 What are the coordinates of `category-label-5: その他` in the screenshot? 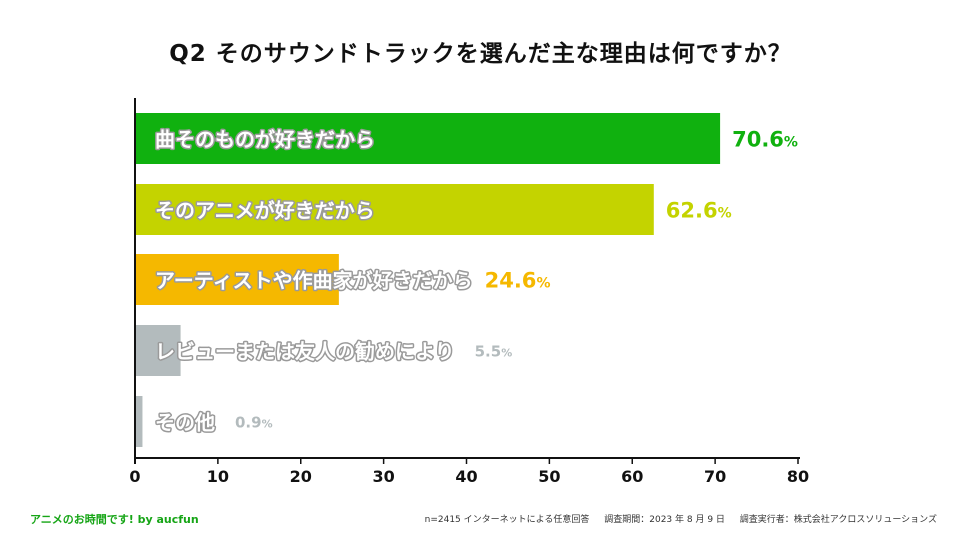 It's located at (185, 423).